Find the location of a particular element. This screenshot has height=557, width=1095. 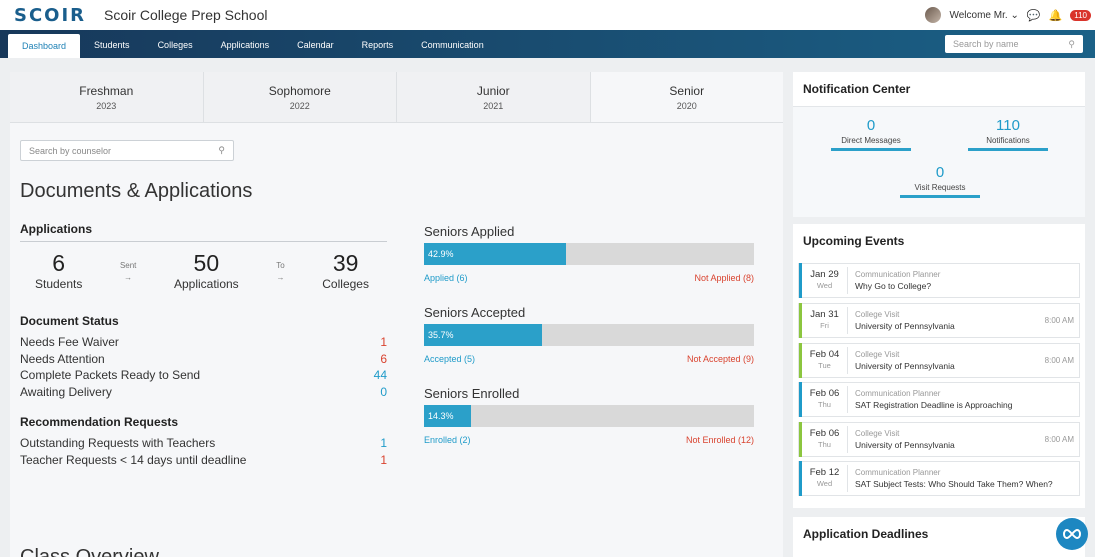

page-title: Documents & Applications is located at coordinates (136, 191).